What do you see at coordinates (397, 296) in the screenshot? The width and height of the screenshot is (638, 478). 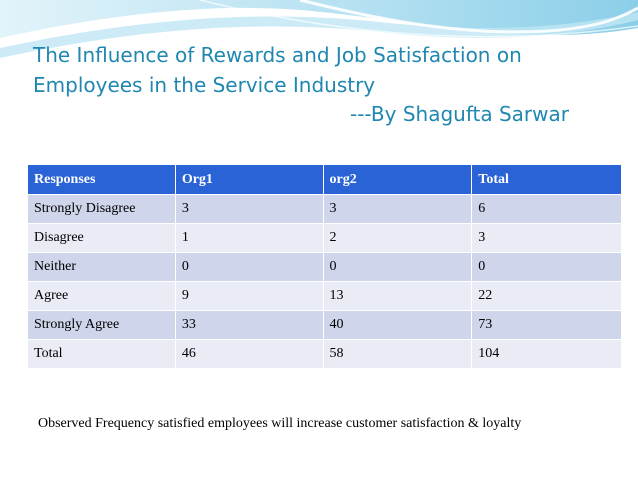 I see `table-cell: 13` at bounding box center [397, 296].